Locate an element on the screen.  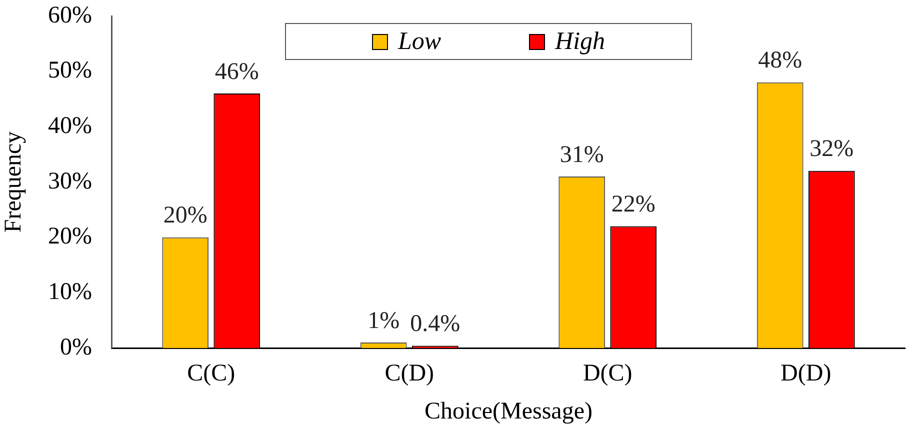
data-label: 20% is located at coordinates (185, 215).